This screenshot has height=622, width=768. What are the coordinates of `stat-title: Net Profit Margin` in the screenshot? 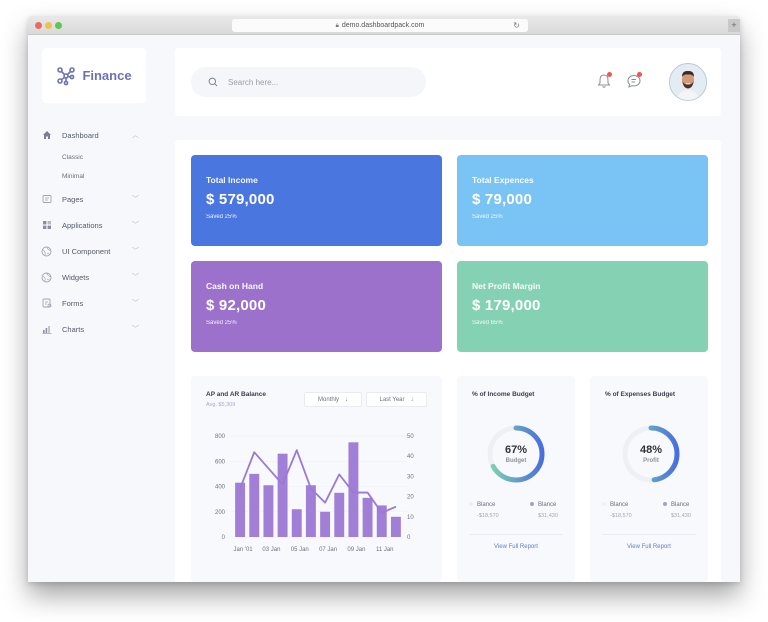 It's located at (506, 286).